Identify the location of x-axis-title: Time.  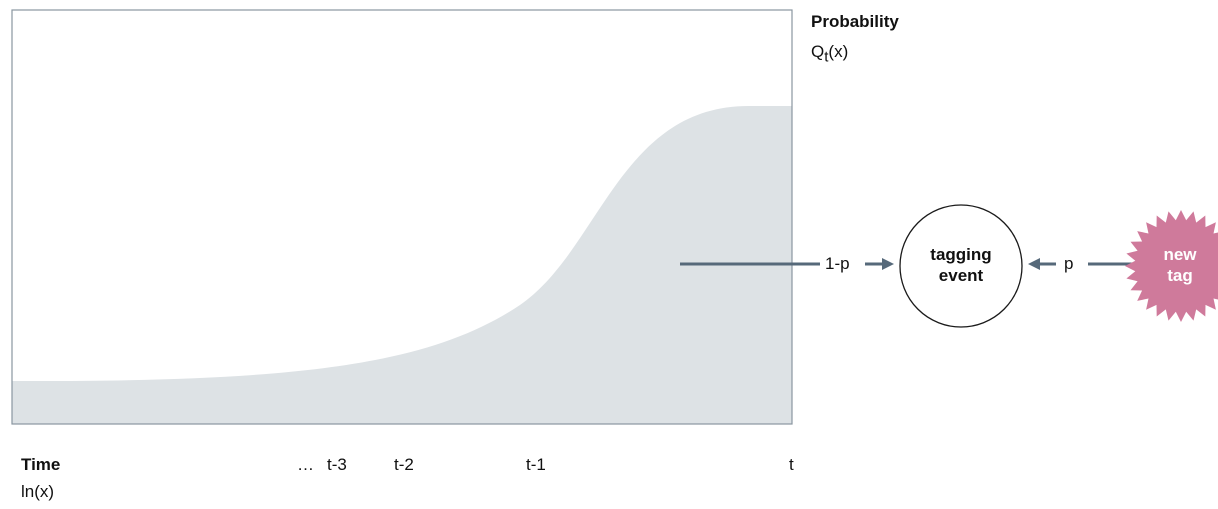
(41, 464).